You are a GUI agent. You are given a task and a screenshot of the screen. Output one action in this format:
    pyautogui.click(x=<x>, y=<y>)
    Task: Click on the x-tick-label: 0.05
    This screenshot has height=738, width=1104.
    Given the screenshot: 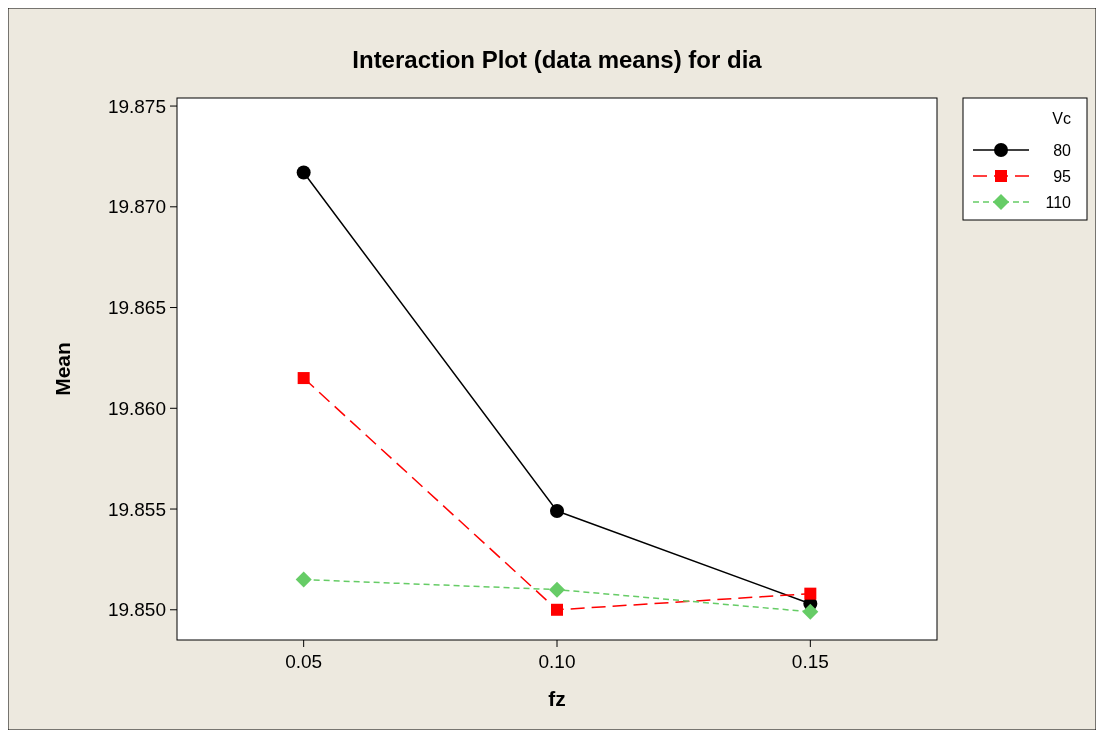 What is the action you would take?
    pyautogui.click(x=304, y=661)
    